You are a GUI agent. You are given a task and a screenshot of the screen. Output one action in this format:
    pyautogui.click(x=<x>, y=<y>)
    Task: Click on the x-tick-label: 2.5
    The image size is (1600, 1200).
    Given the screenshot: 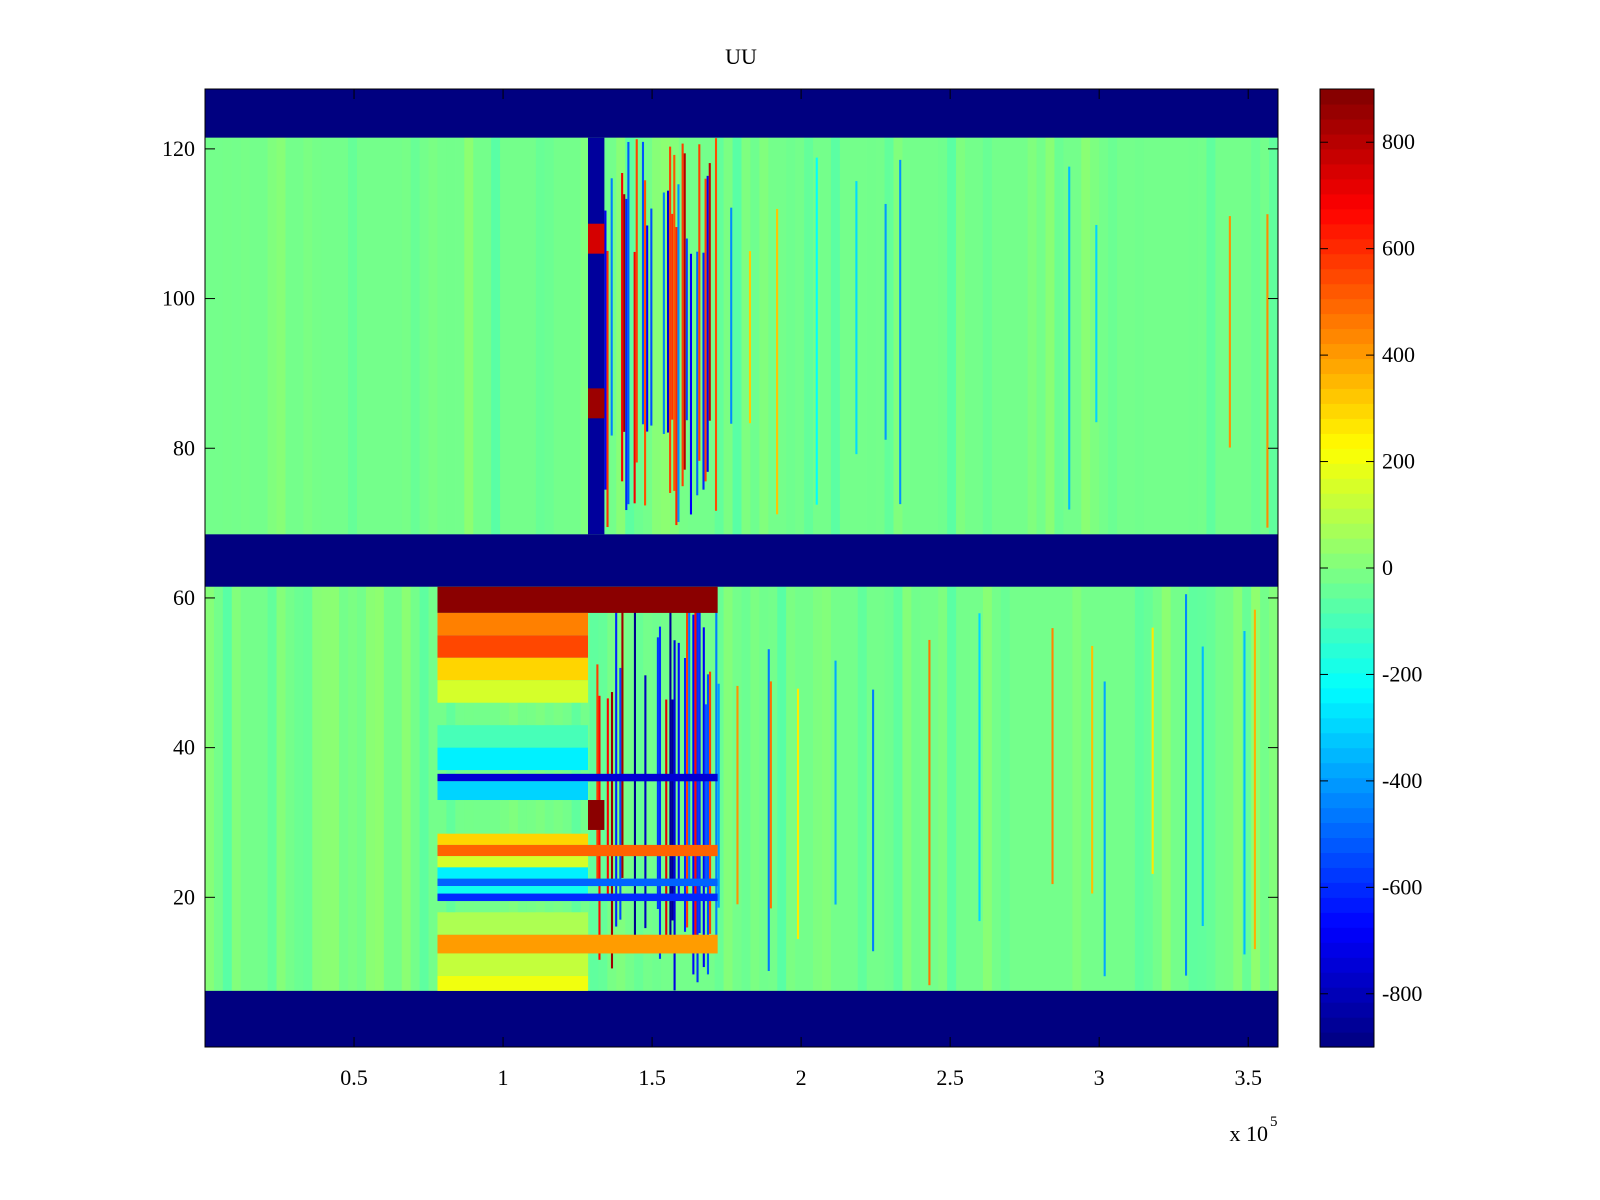 What is the action you would take?
    pyautogui.click(x=950, y=1077)
    